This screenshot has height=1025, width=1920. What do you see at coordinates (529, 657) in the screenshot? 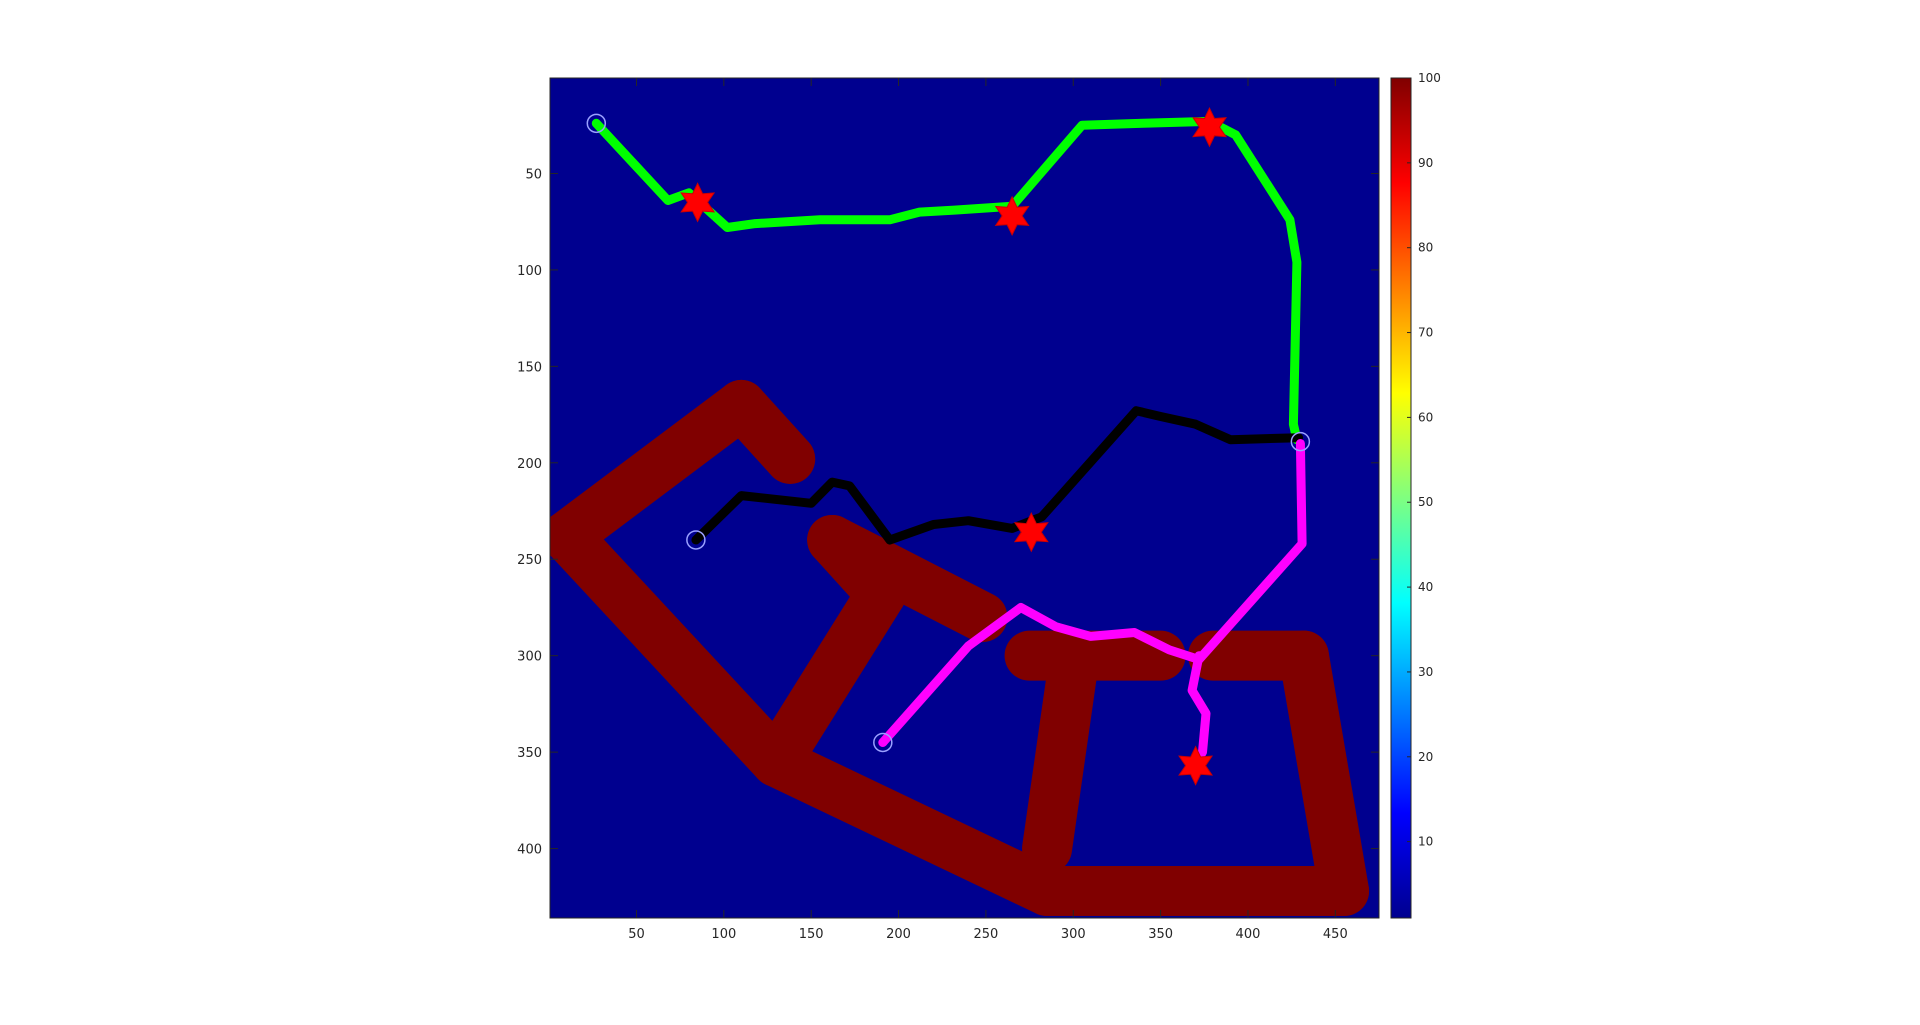
I see `y-tick-label: 300` at bounding box center [529, 657].